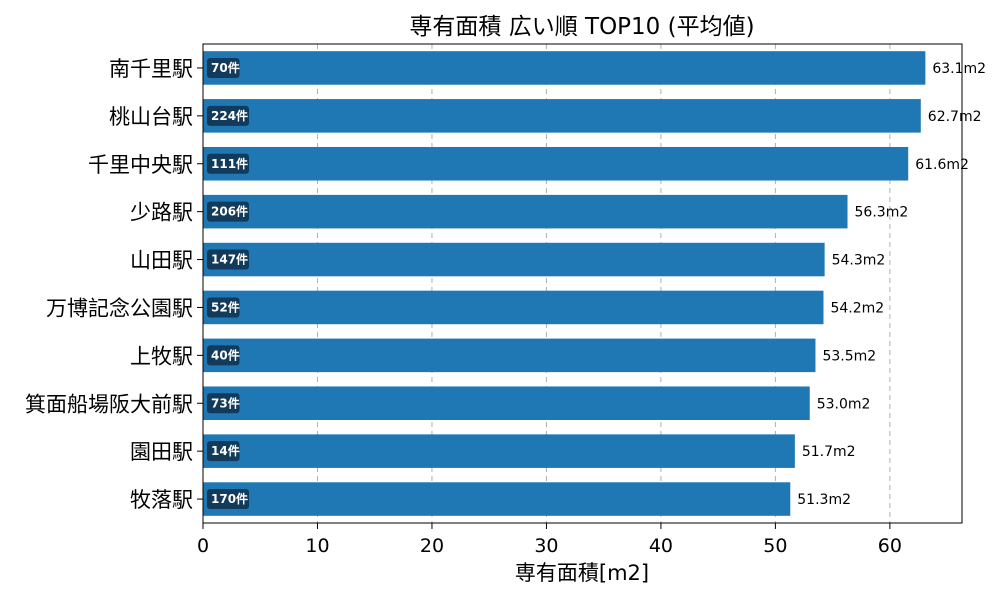  I want to click on count-label: 70件, so click(225, 67).